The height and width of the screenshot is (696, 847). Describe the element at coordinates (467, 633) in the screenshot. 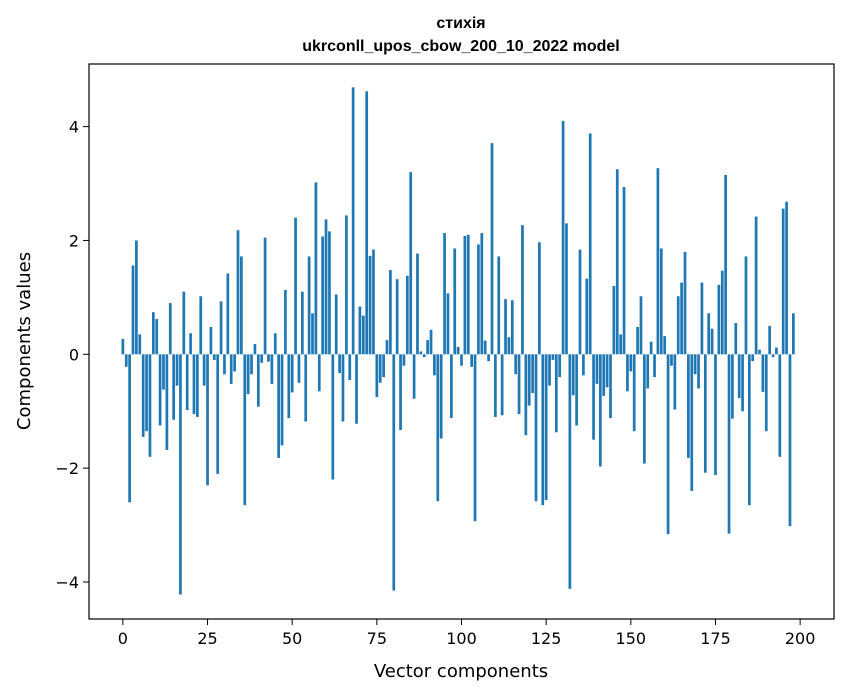

I see `x-axis-ticks: 0 25 50 75 100 125 150 175 200` at that location.